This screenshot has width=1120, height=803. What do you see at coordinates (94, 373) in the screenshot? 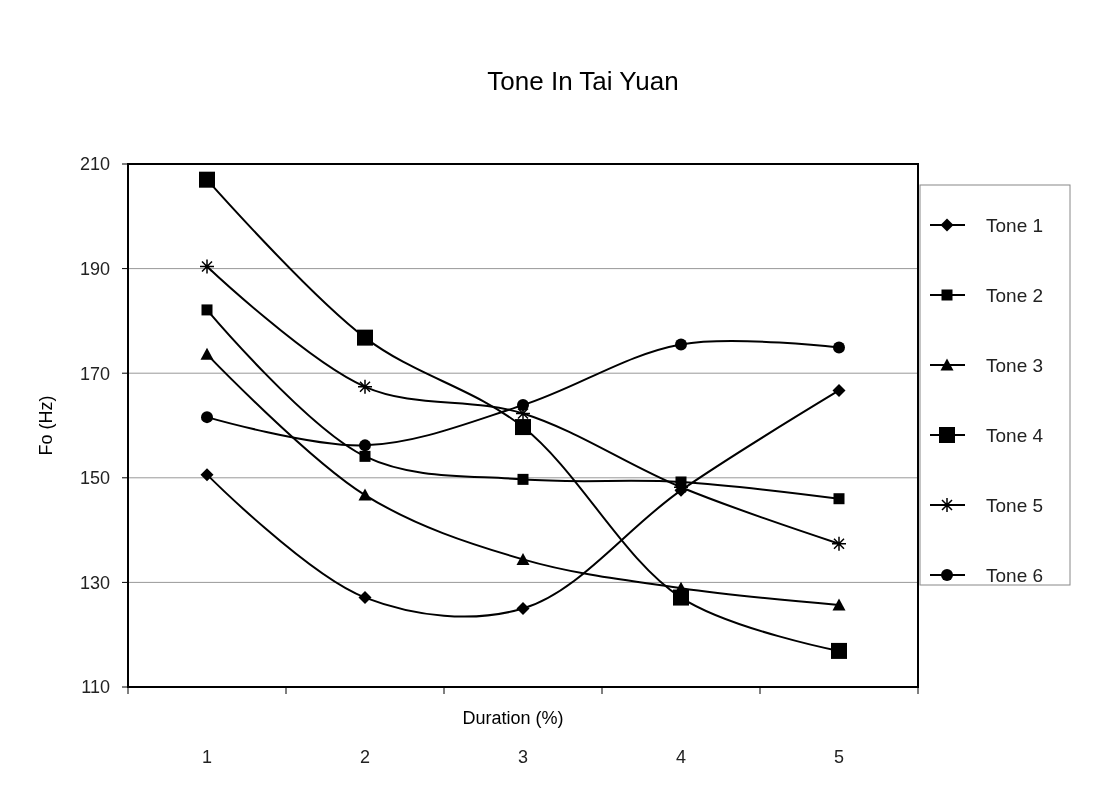
I see `y-tick-label: 170` at bounding box center [94, 373].